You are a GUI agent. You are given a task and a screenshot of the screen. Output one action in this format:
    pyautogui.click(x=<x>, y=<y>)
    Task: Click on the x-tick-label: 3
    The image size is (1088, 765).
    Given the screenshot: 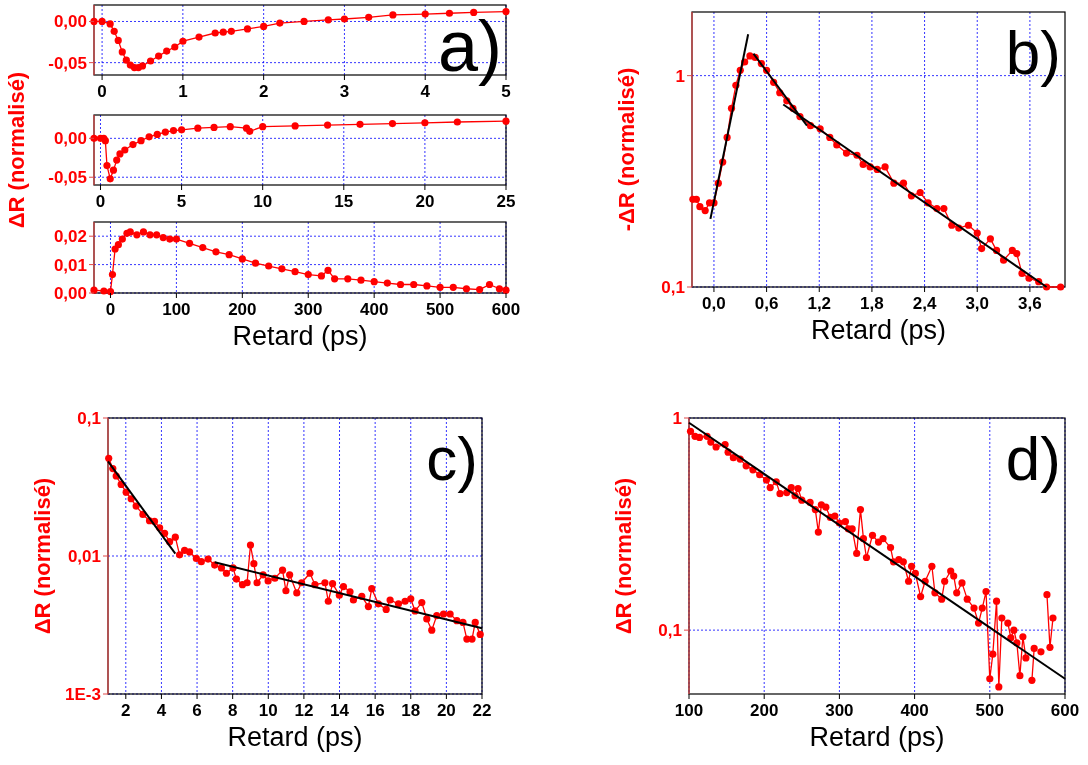 What is the action you would take?
    pyautogui.click(x=344, y=91)
    